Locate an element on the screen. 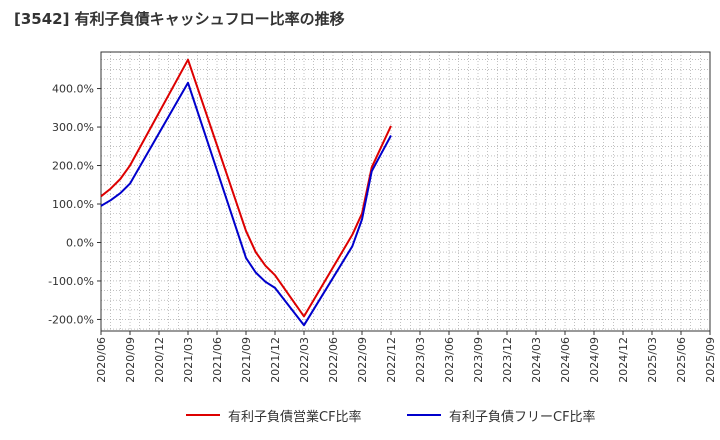 This screenshot has height=440, width=720. x-tick-label: 2023/03 is located at coordinates (420, 360).